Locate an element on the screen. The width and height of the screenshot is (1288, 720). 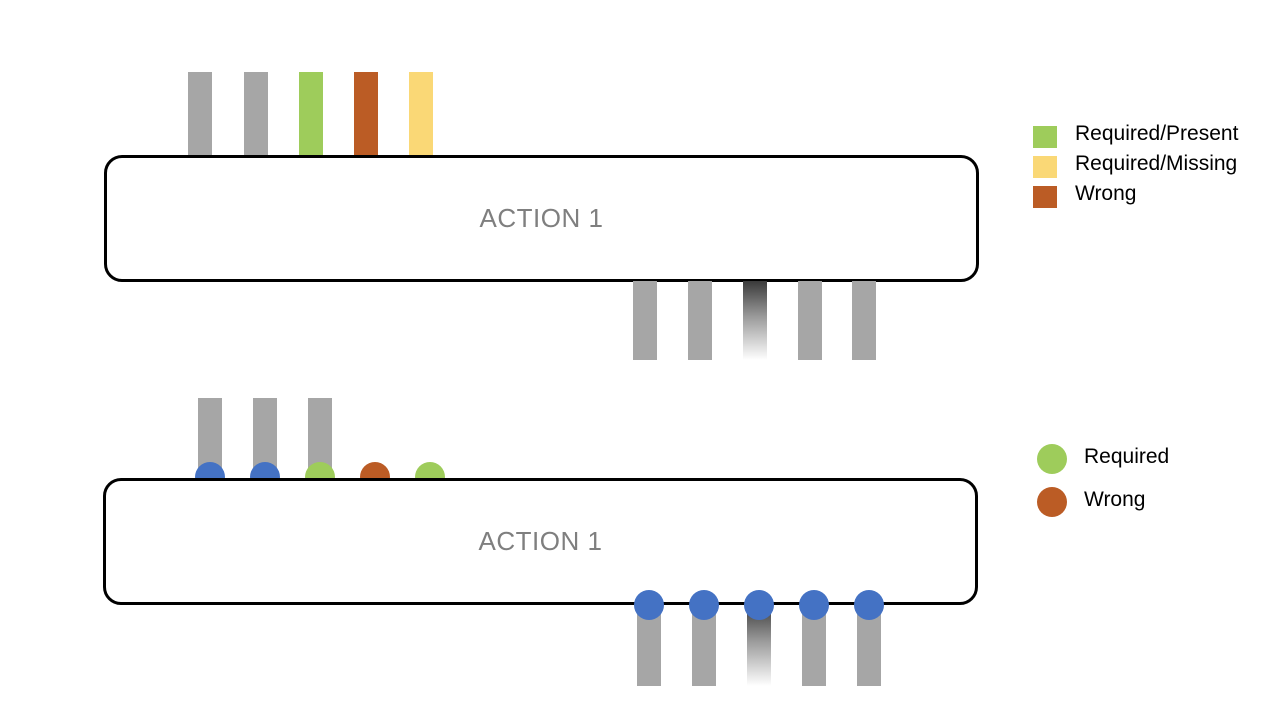
action-box-top: ACTION 1 is located at coordinates (541, 218).